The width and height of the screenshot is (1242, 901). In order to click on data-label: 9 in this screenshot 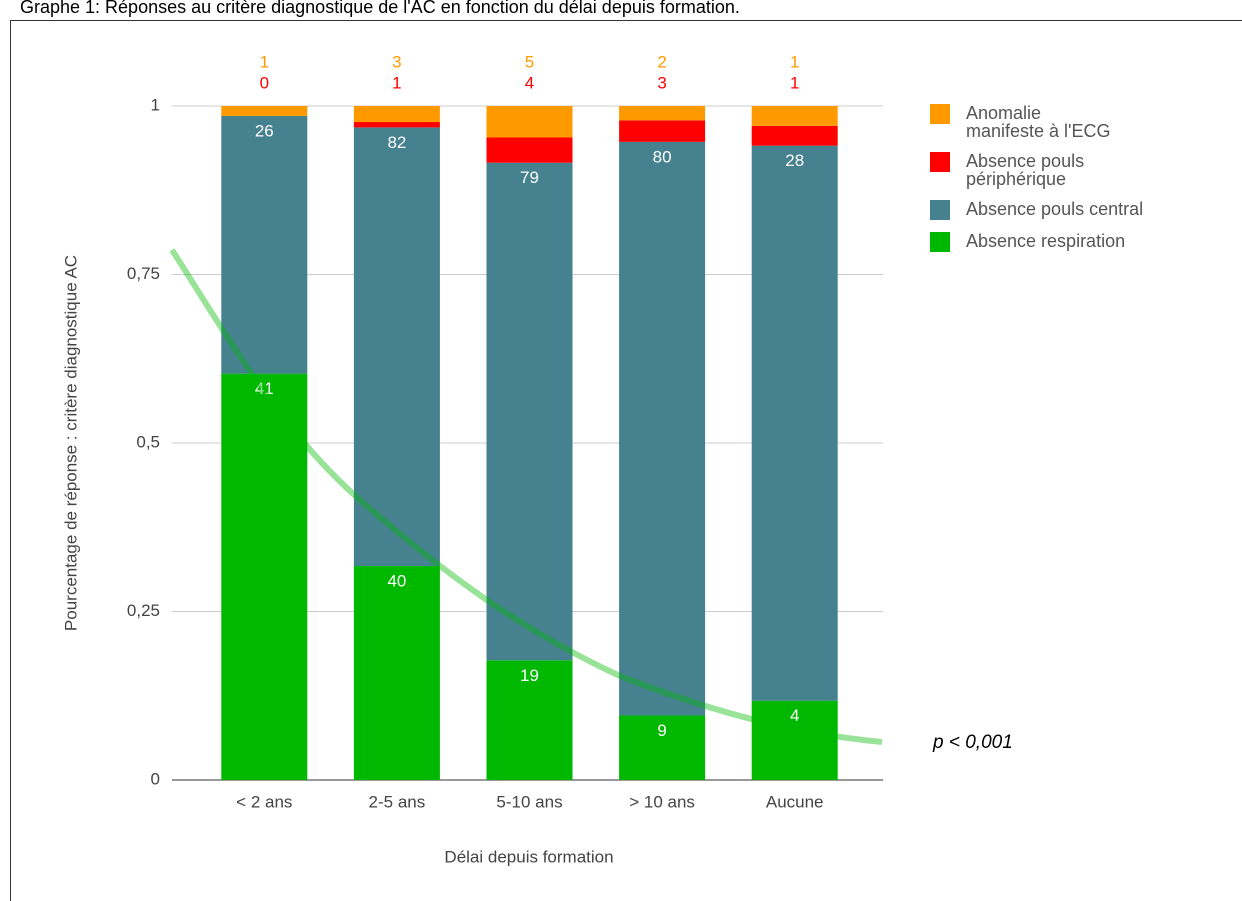, I will do `click(661, 730)`.